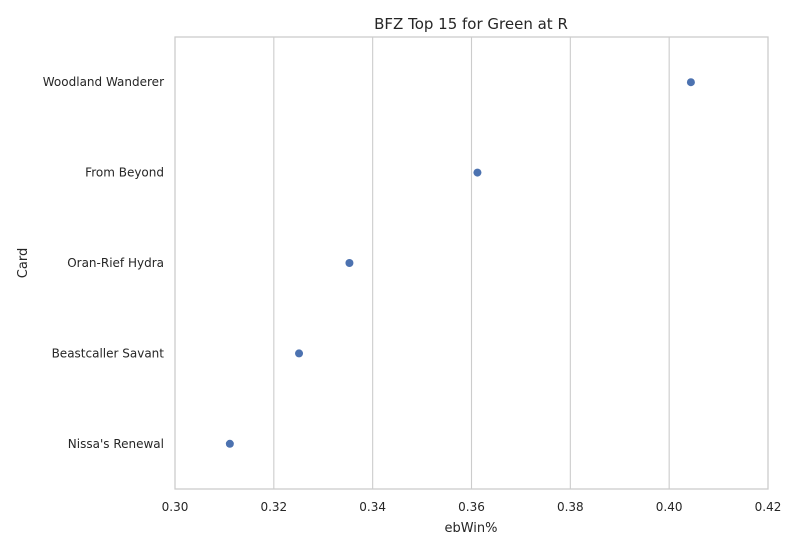  I want to click on y-tick-label: Oran-Rief Hydra, so click(115, 263).